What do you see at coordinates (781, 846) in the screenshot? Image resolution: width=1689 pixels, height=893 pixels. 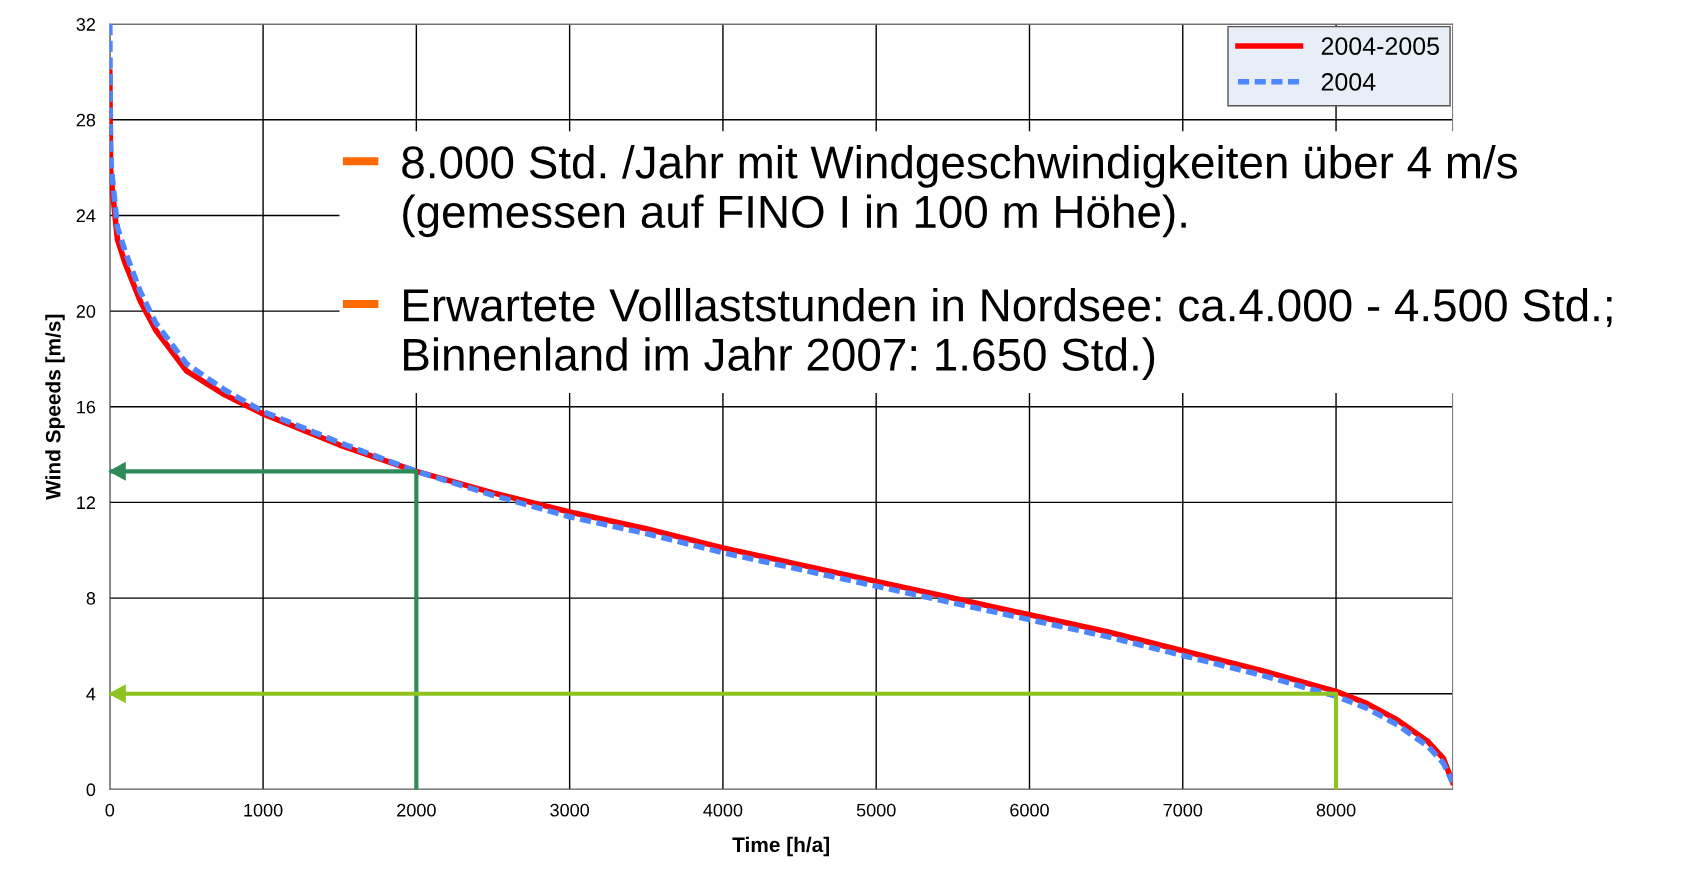 I see `x-axis-title: Time [h/a]` at bounding box center [781, 846].